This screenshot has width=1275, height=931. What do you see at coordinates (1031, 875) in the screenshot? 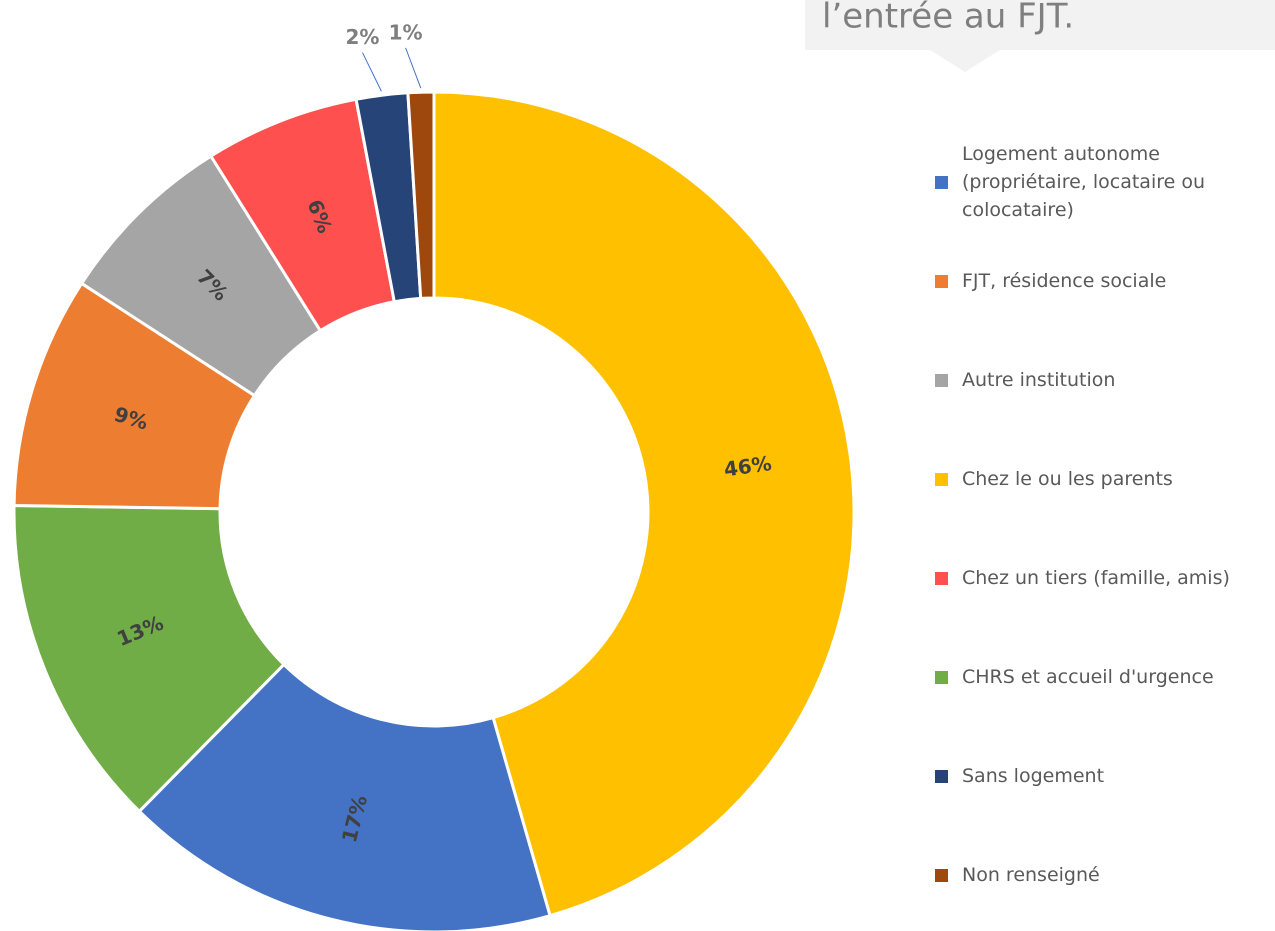
I see `legend-label: Non renseigné` at bounding box center [1031, 875].